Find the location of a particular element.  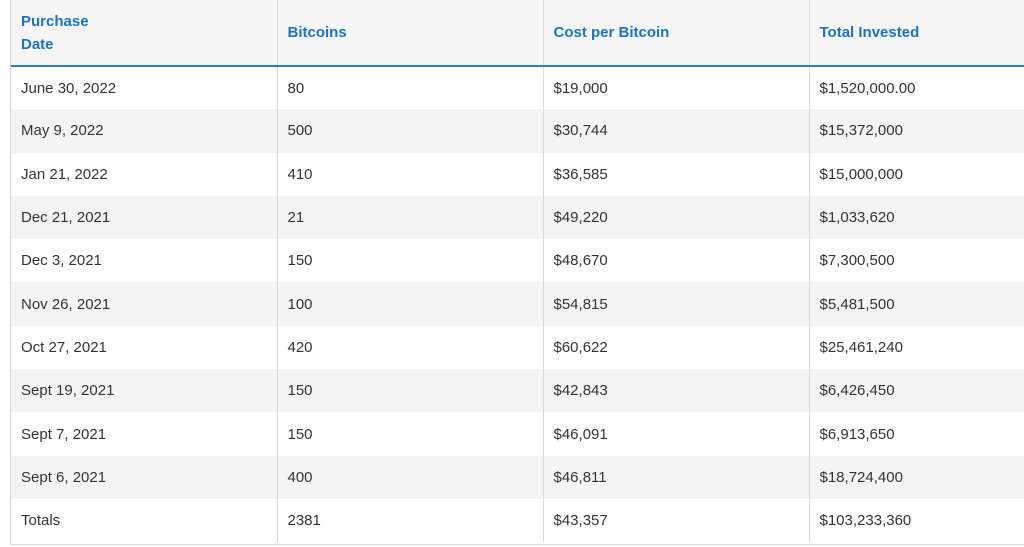

cell-bitcoins: 21 is located at coordinates (410, 217).